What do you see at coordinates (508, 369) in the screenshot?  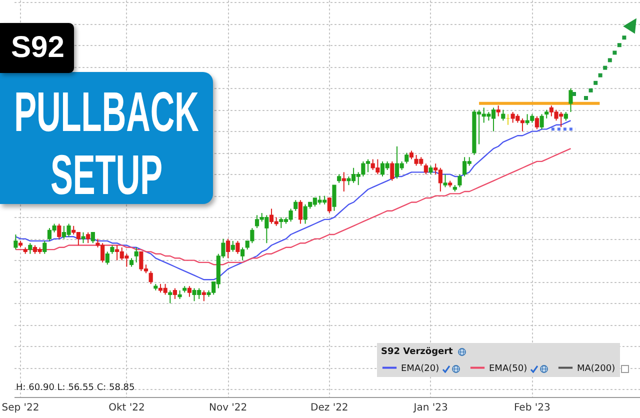 I see `legend-label: EMA(50)` at bounding box center [508, 369].